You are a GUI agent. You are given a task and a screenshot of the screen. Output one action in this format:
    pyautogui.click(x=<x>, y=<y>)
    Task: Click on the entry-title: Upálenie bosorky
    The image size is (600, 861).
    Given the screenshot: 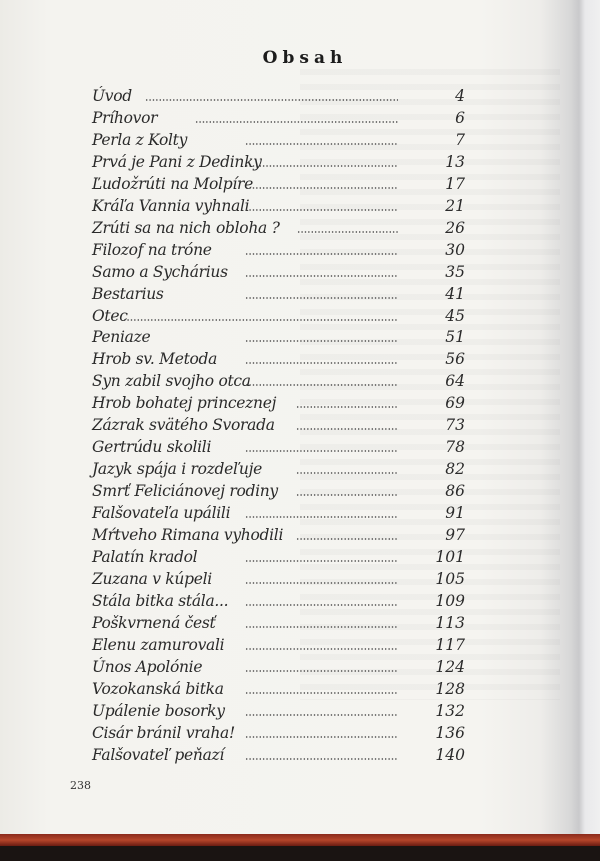 What is the action you would take?
    pyautogui.click(x=158, y=710)
    